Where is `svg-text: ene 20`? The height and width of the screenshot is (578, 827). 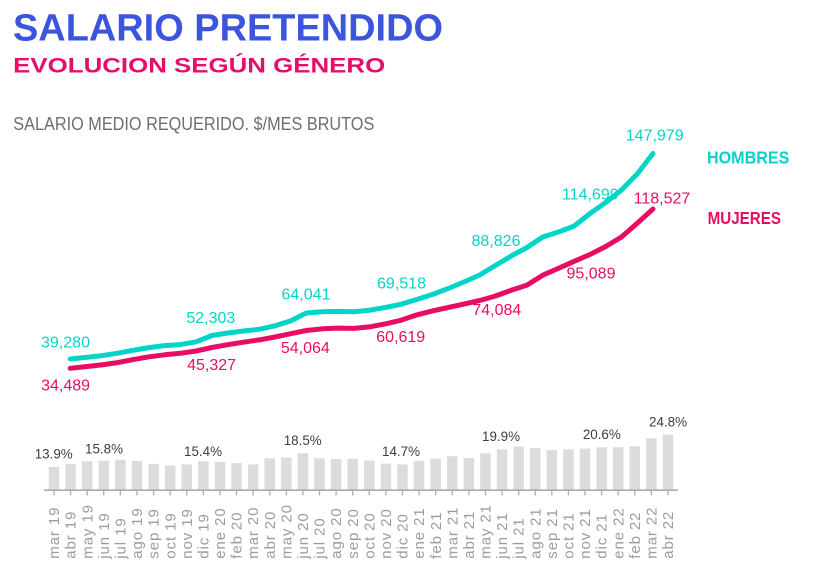
svg-text: ene 20 is located at coordinates (220, 532).